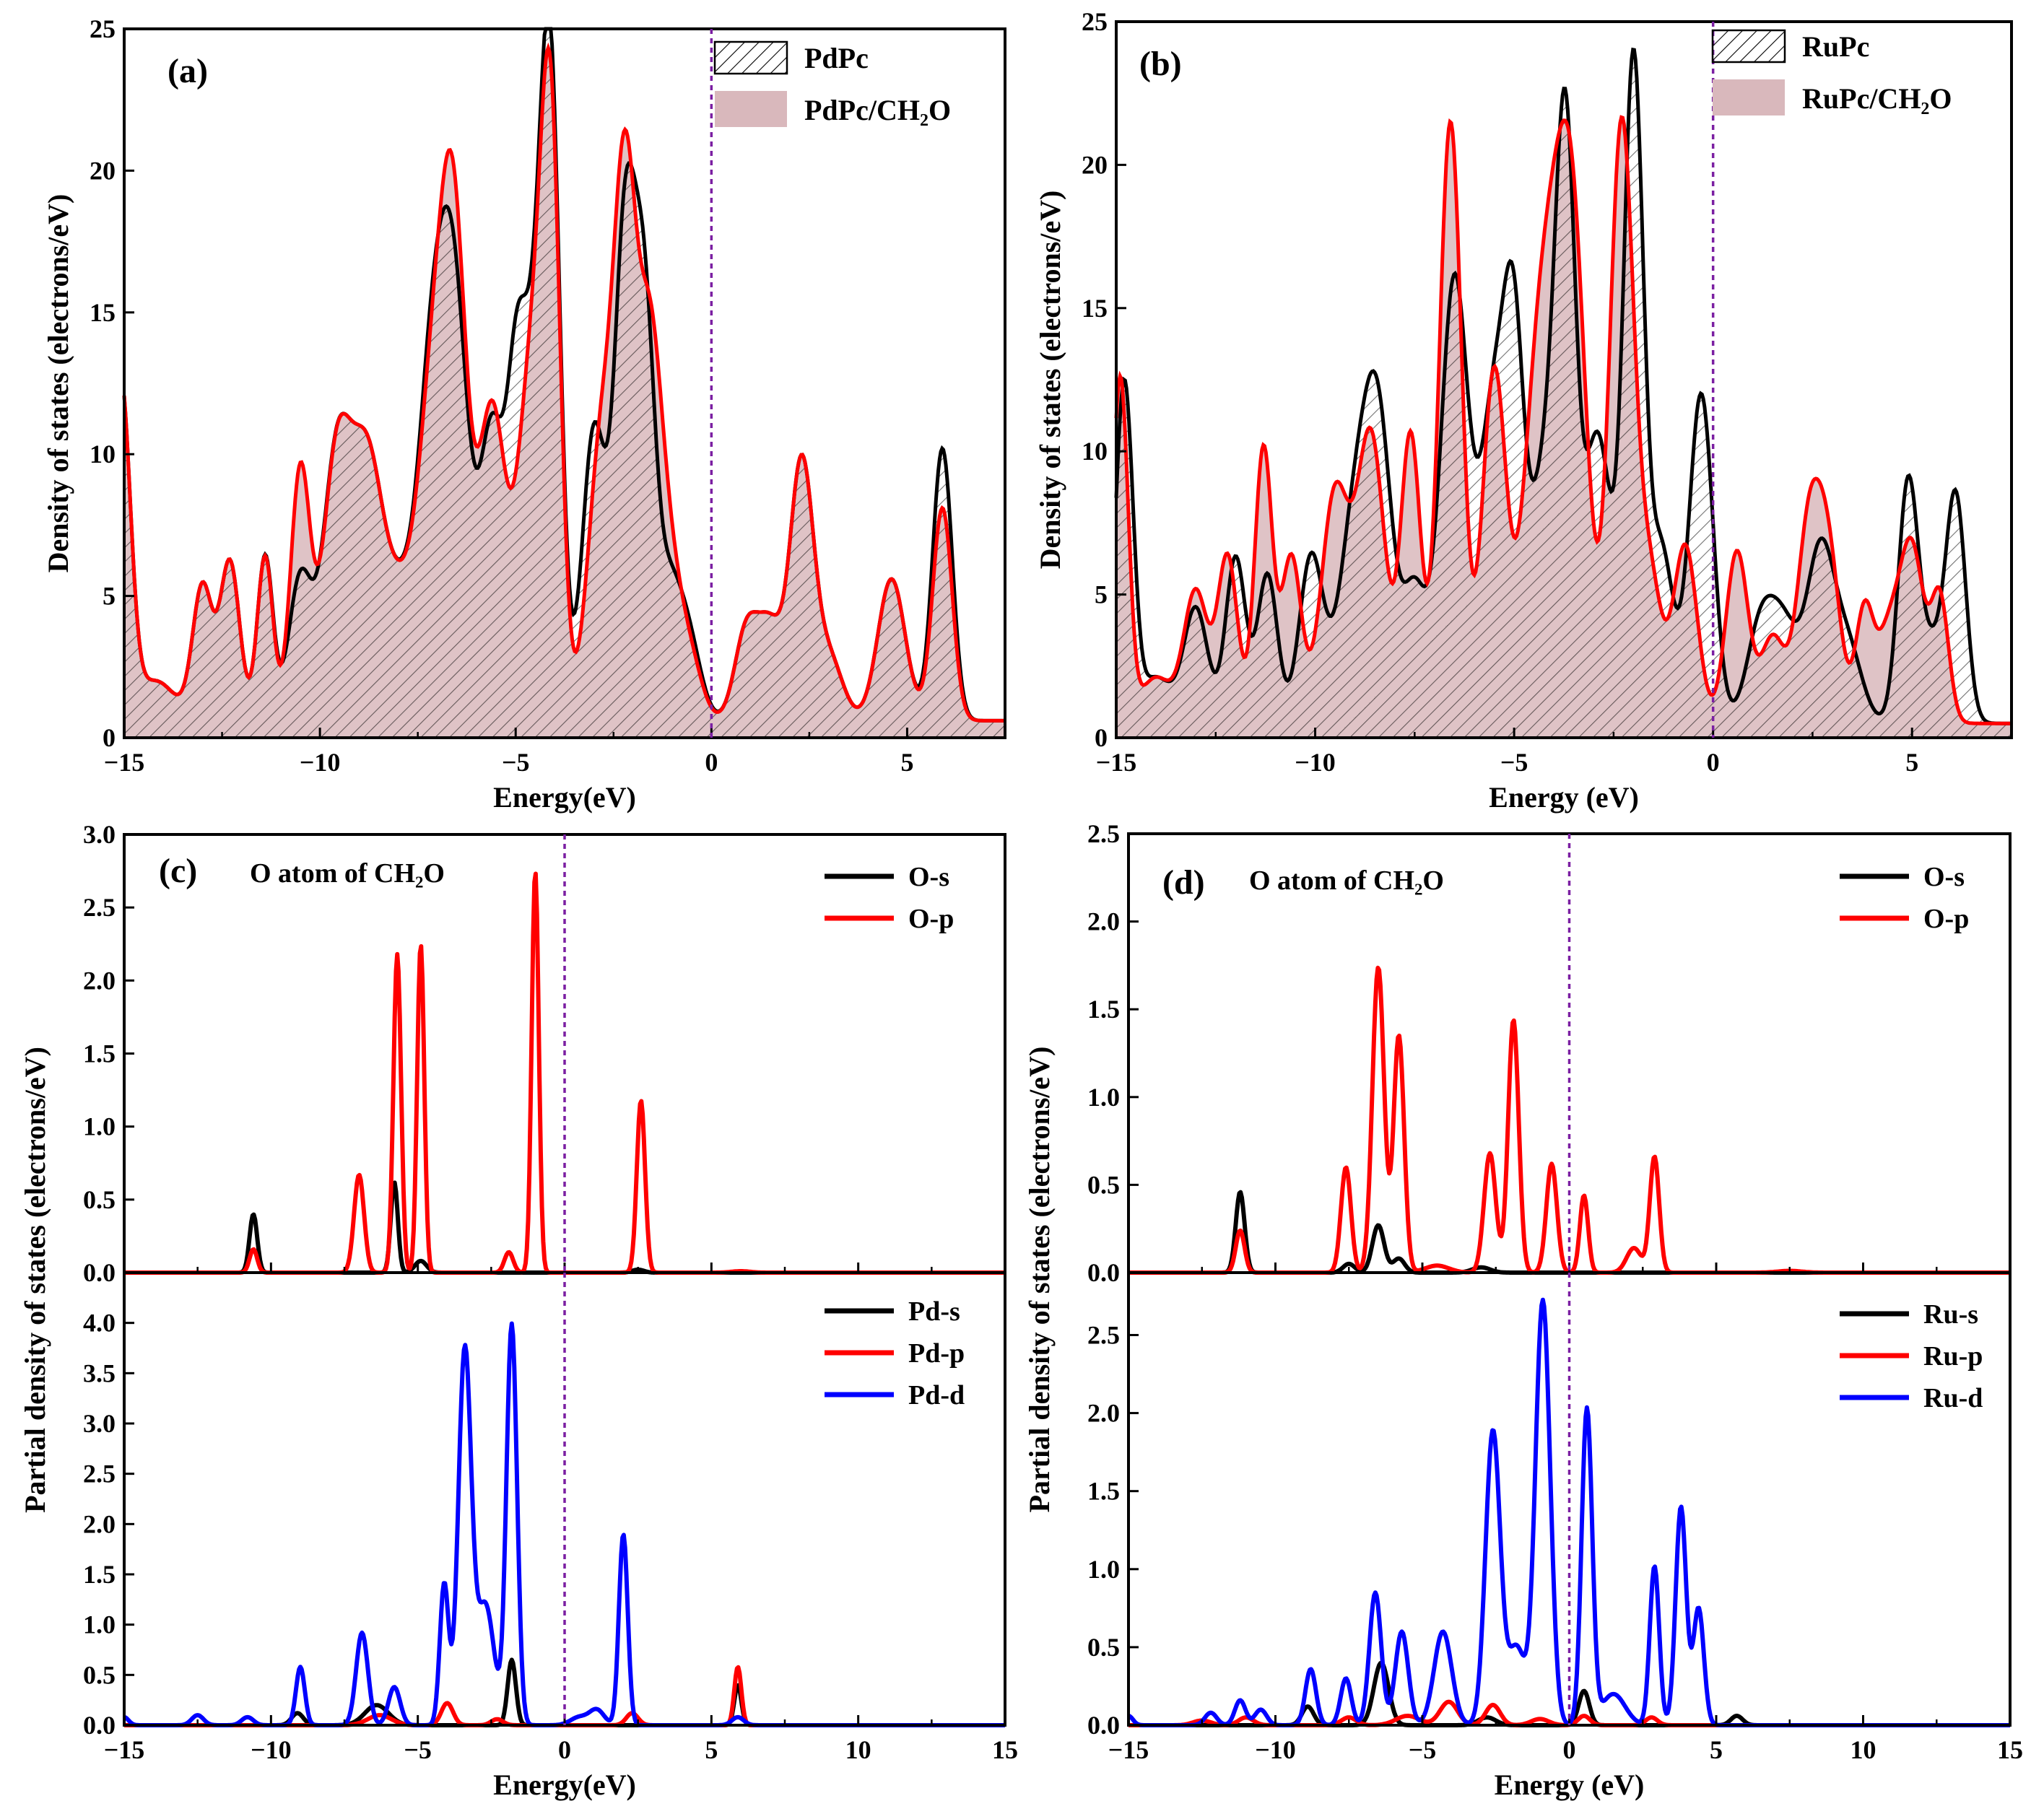  What do you see at coordinates (1095, 451) in the screenshot?
I see `panel-b-ytick-label: 10` at bounding box center [1095, 451].